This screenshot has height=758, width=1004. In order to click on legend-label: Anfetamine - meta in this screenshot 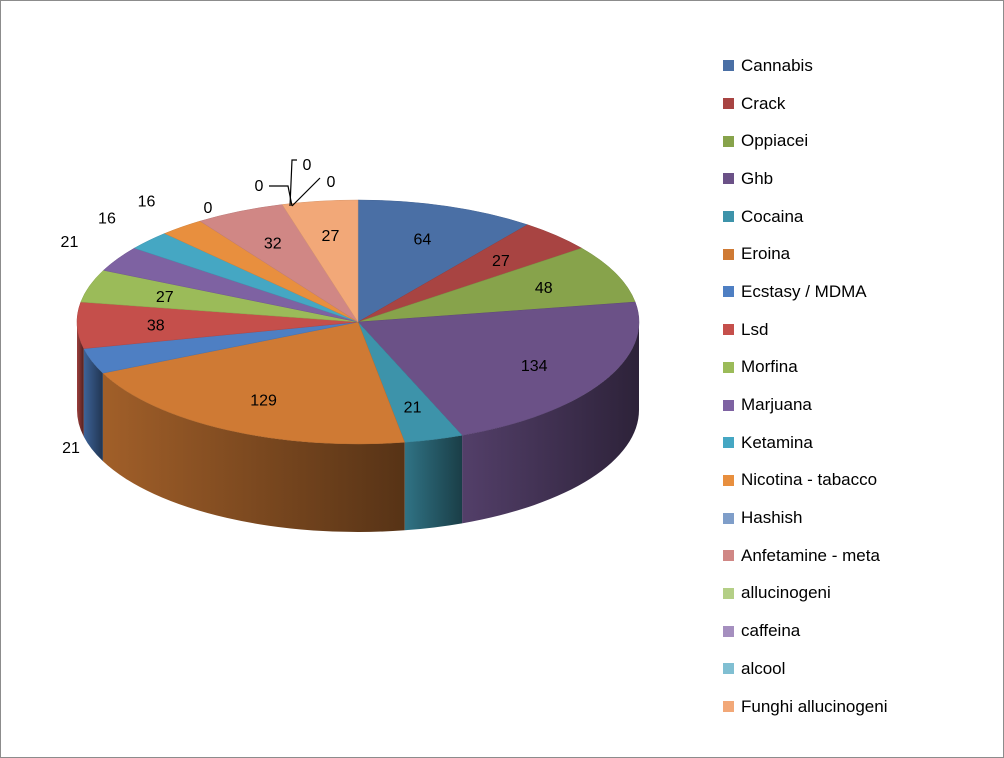, I will do `click(810, 555)`.